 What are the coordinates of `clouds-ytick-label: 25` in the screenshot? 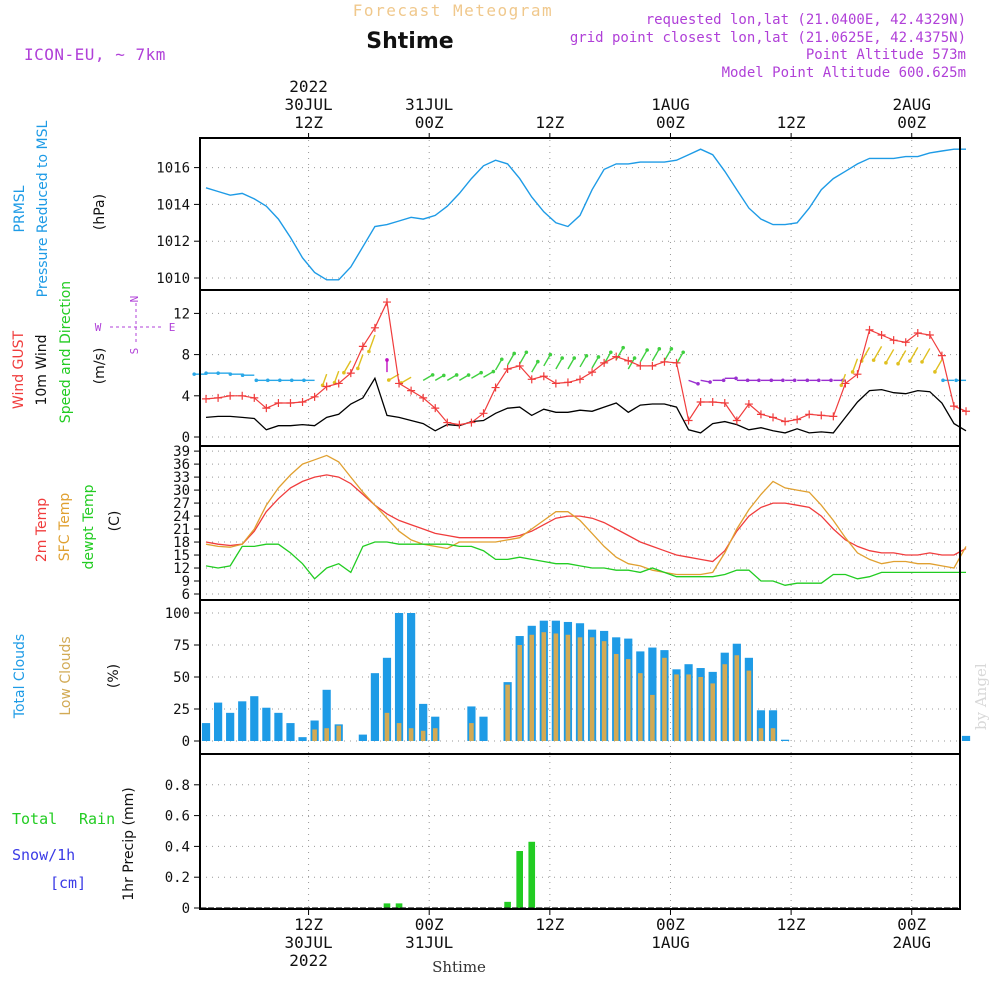 It's located at (181, 710).